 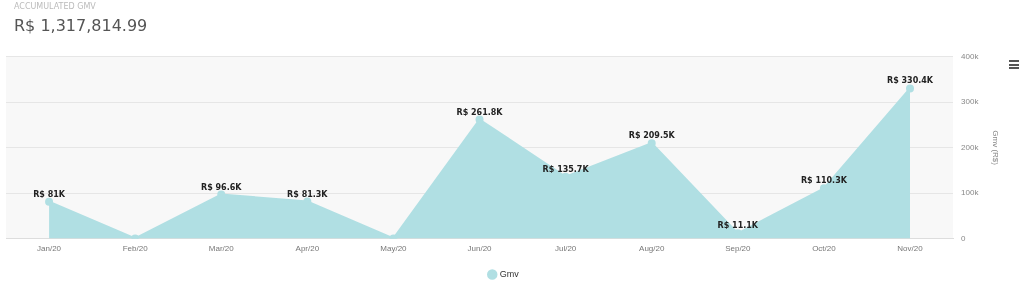 I want to click on x-tick-label: May/20, so click(x=394, y=249).